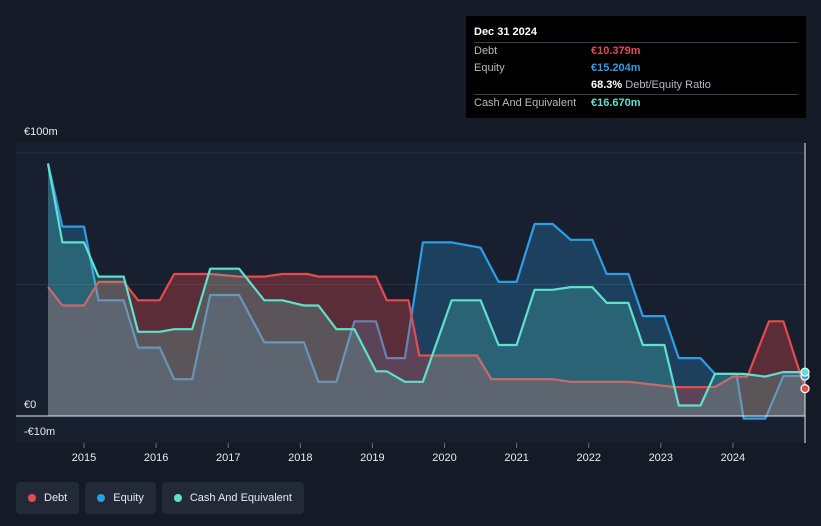 This screenshot has height=526, width=821. I want to click on tooltip-label-cash: Cash And Equivalent, so click(525, 103).